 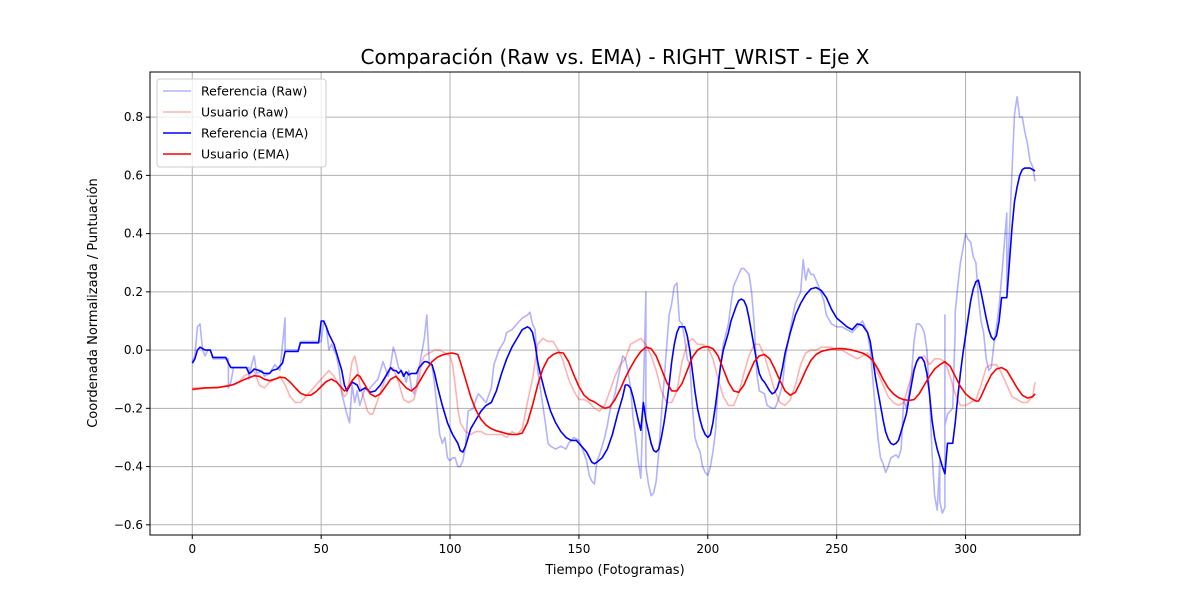 I want to click on y-tick-label: −0.4, so click(x=128, y=467).